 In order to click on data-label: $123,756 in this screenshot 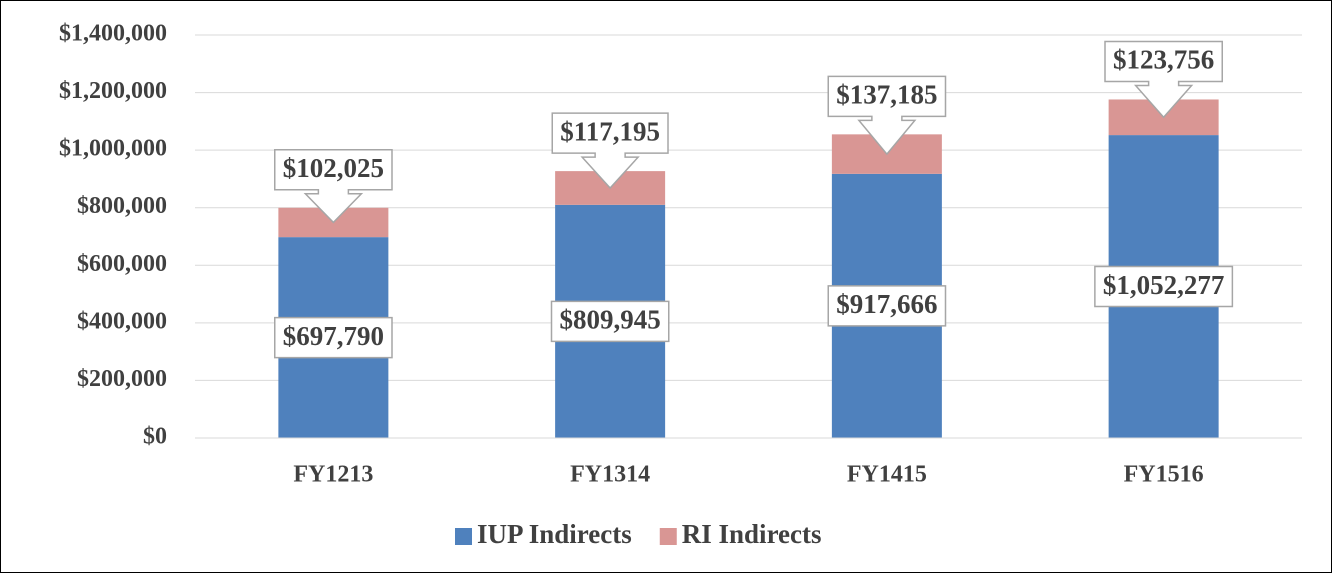, I will do `click(1163, 79)`.